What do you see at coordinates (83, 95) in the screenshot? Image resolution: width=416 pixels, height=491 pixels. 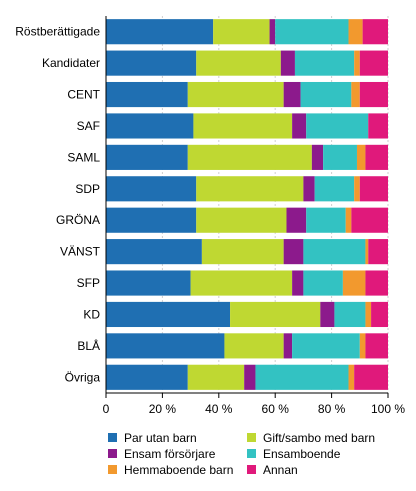 I see `category-label: CENT` at bounding box center [83, 95].